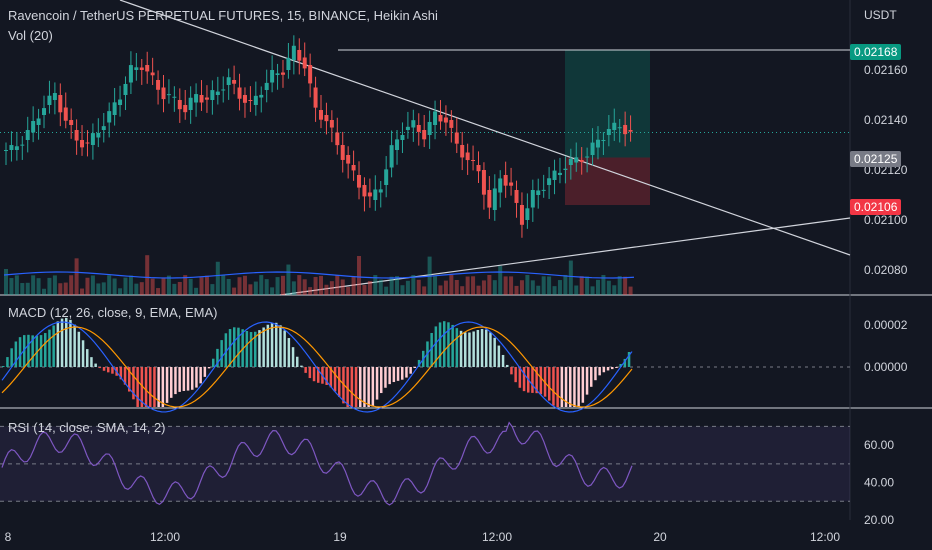 This screenshot has height=550, width=932. What do you see at coordinates (825, 537) in the screenshot?
I see `time-tick-label: 12:00` at bounding box center [825, 537].